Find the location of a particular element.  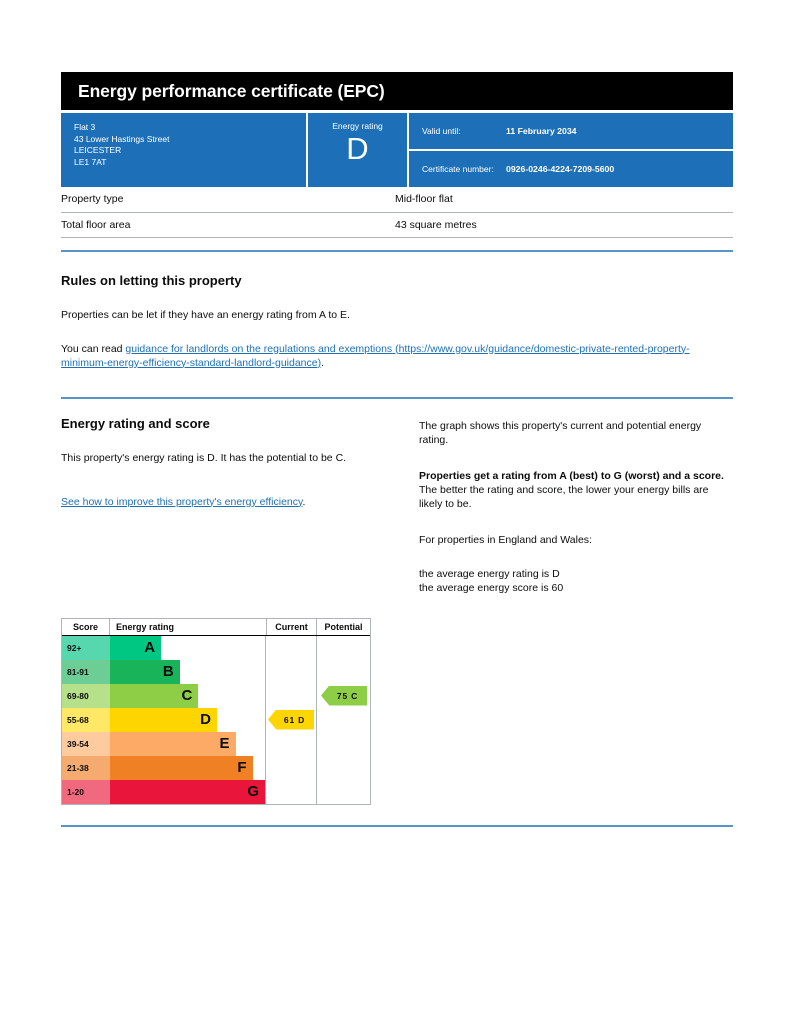

energy-rating-heading: Energy rating and score is located at coordinates (135, 423).